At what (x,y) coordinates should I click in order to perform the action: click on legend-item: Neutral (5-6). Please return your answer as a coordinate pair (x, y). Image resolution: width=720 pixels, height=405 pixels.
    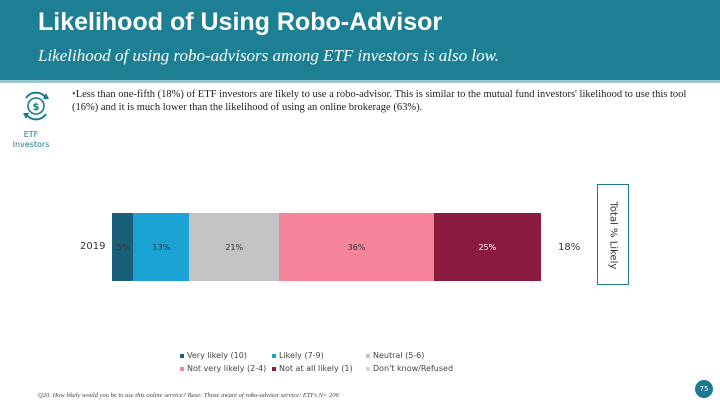
    Looking at the image, I should click on (395, 355).